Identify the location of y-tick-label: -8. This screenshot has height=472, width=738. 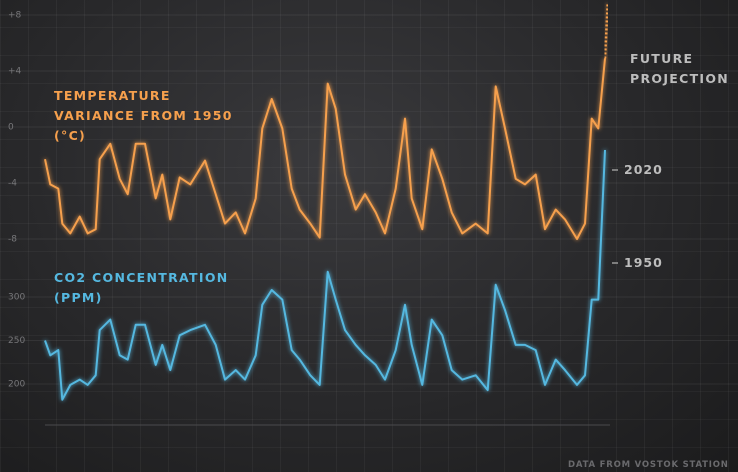
(12, 240).